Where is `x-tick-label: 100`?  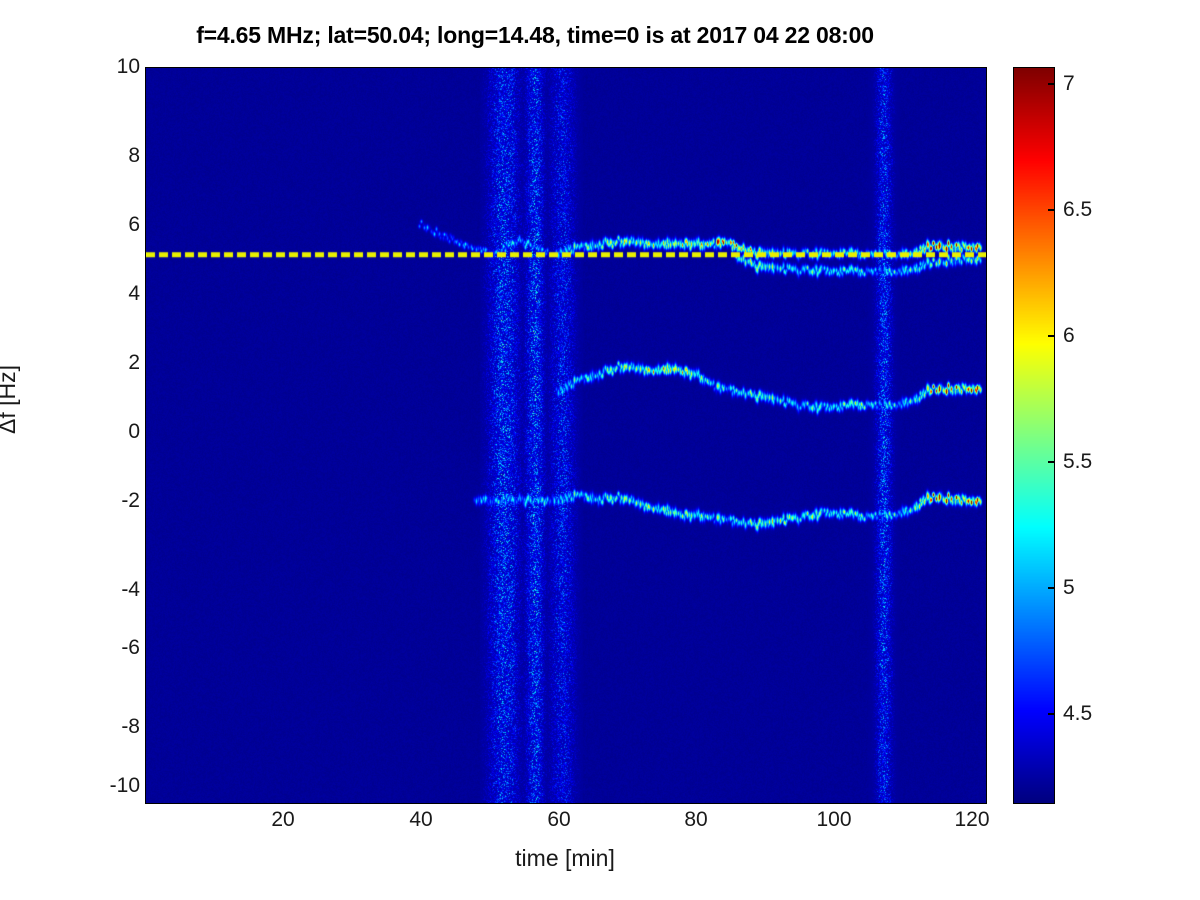
x-tick-label: 100 is located at coordinates (834, 819).